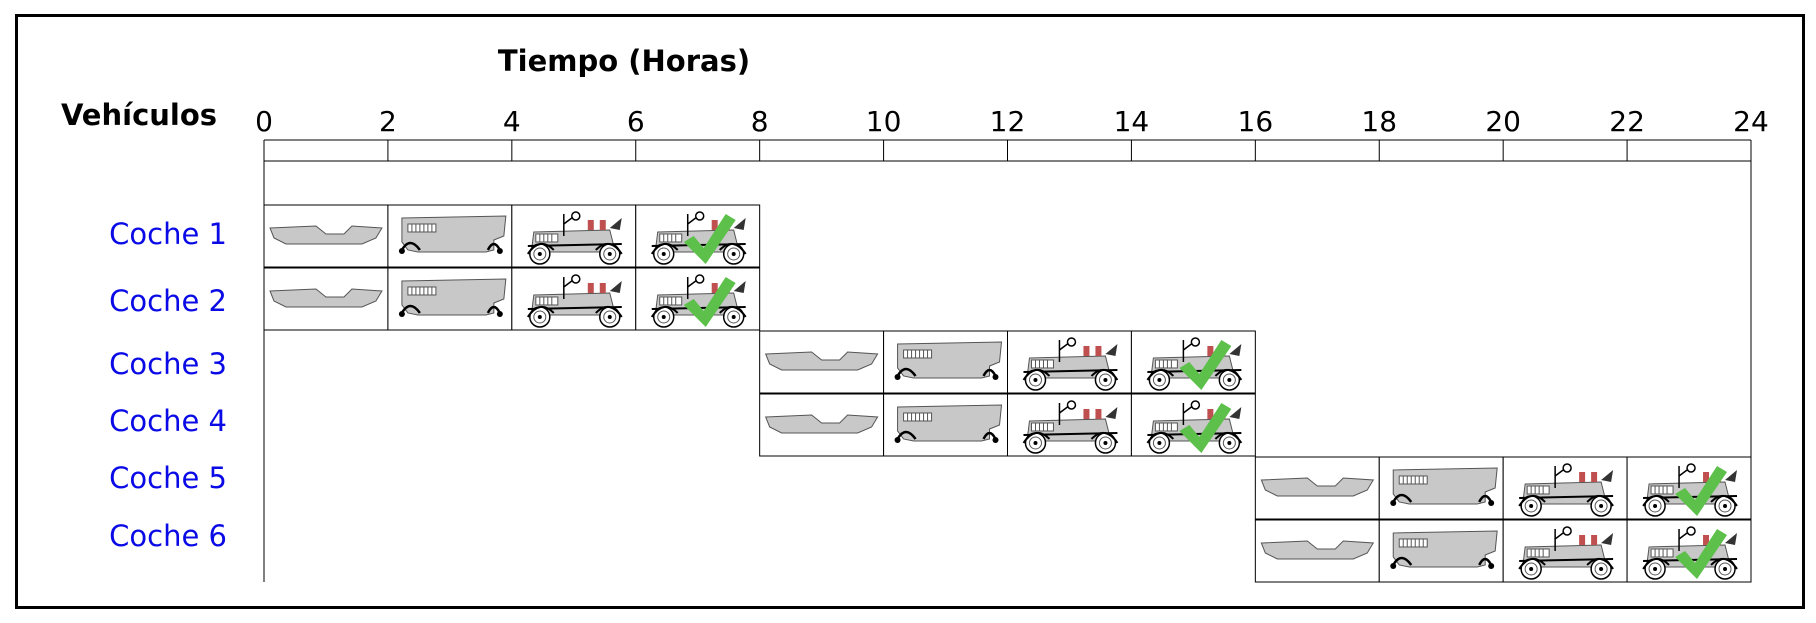 This screenshot has height=623, width=1816. Describe the element at coordinates (1008, 121) in the screenshot. I see `x-tick-label: 12` at that location.